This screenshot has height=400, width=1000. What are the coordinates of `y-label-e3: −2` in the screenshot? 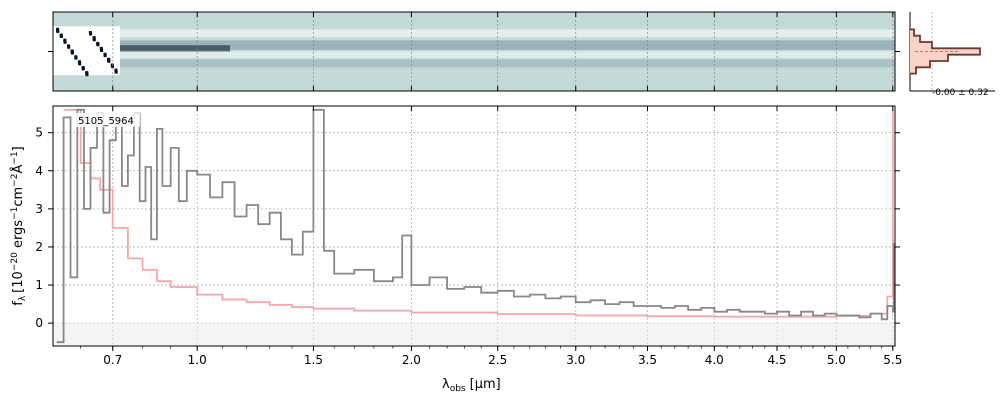 It's located at (15, 180).